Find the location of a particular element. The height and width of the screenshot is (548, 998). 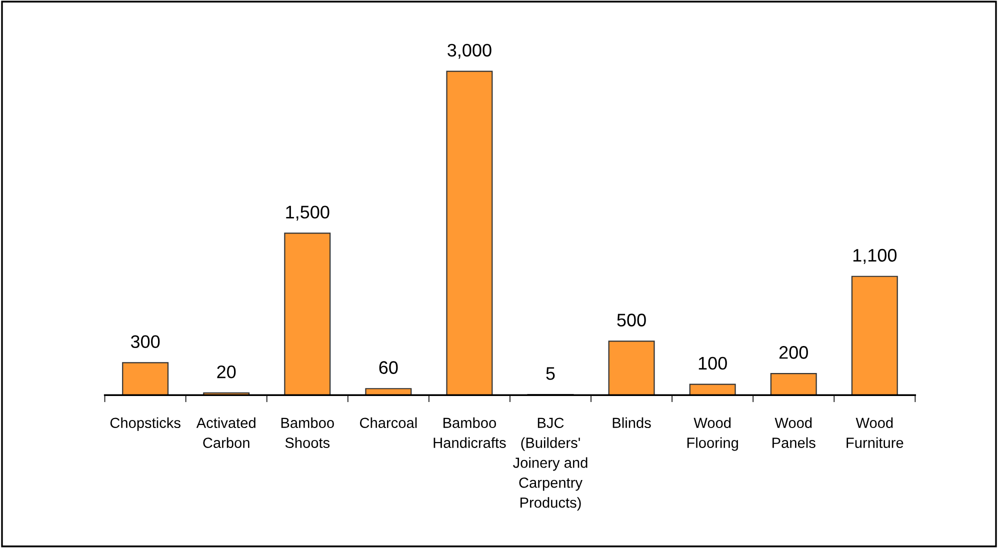

data-label: 5 is located at coordinates (550, 373).